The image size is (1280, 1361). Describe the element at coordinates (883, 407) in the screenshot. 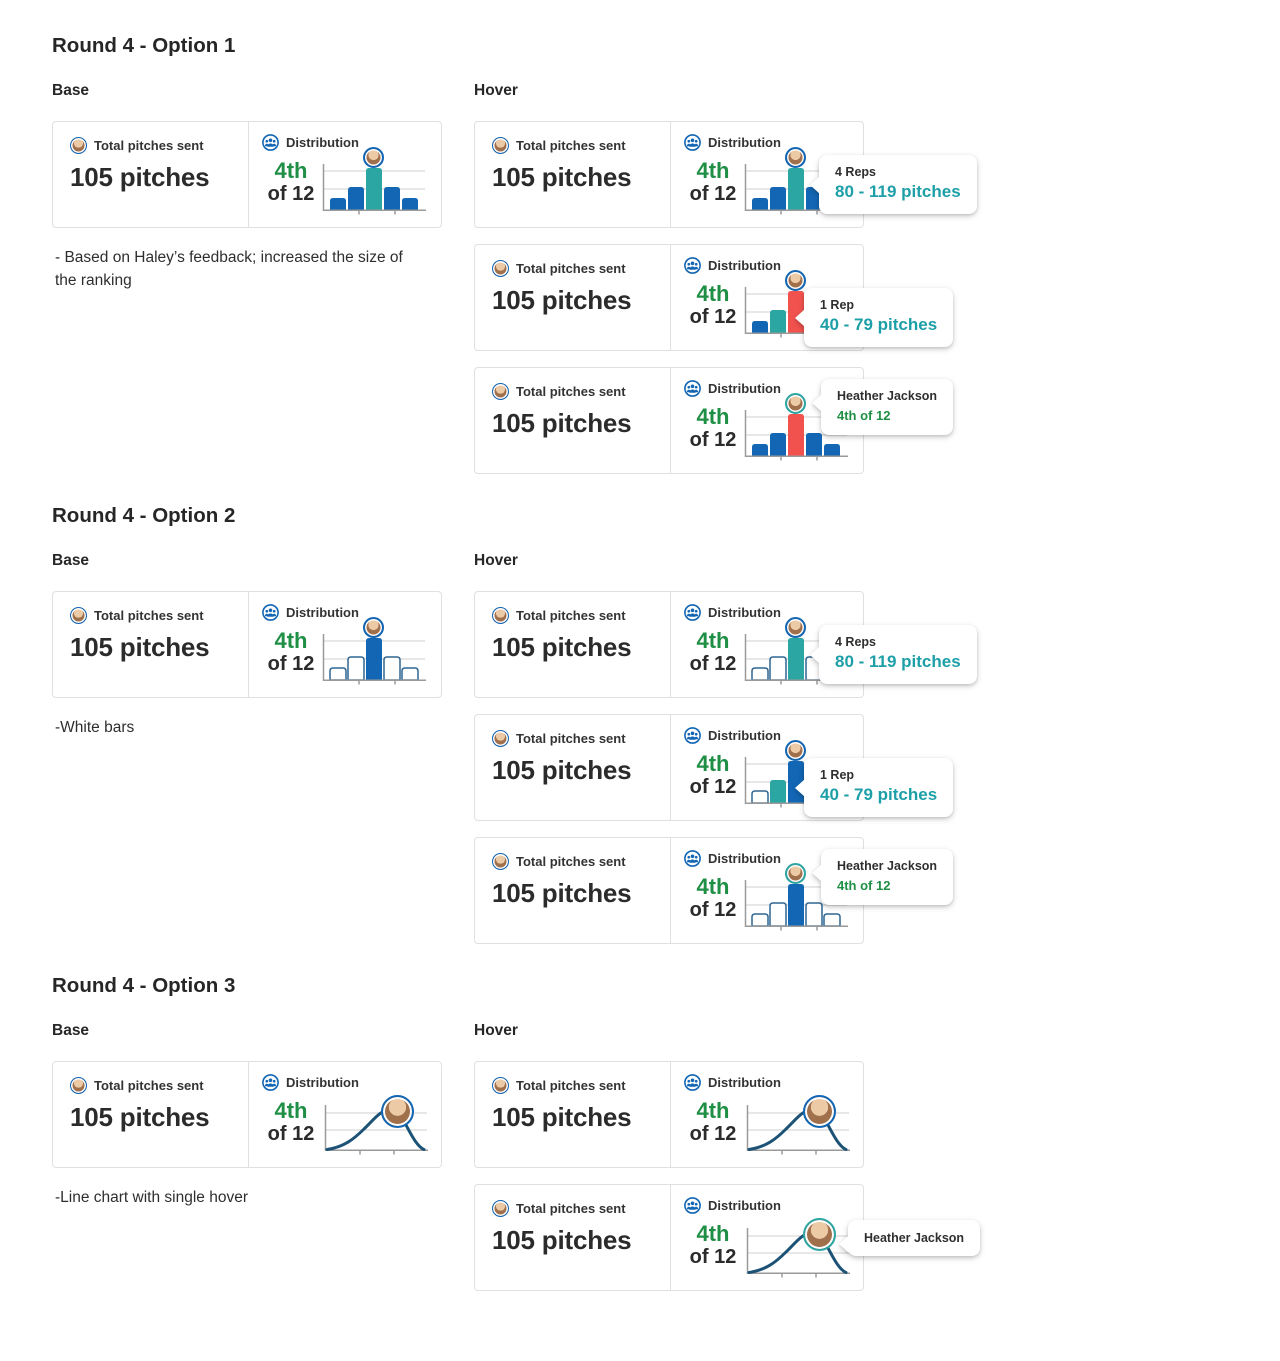

I see `hover-tooltip: Heather Jackson 4th of 12` at that location.